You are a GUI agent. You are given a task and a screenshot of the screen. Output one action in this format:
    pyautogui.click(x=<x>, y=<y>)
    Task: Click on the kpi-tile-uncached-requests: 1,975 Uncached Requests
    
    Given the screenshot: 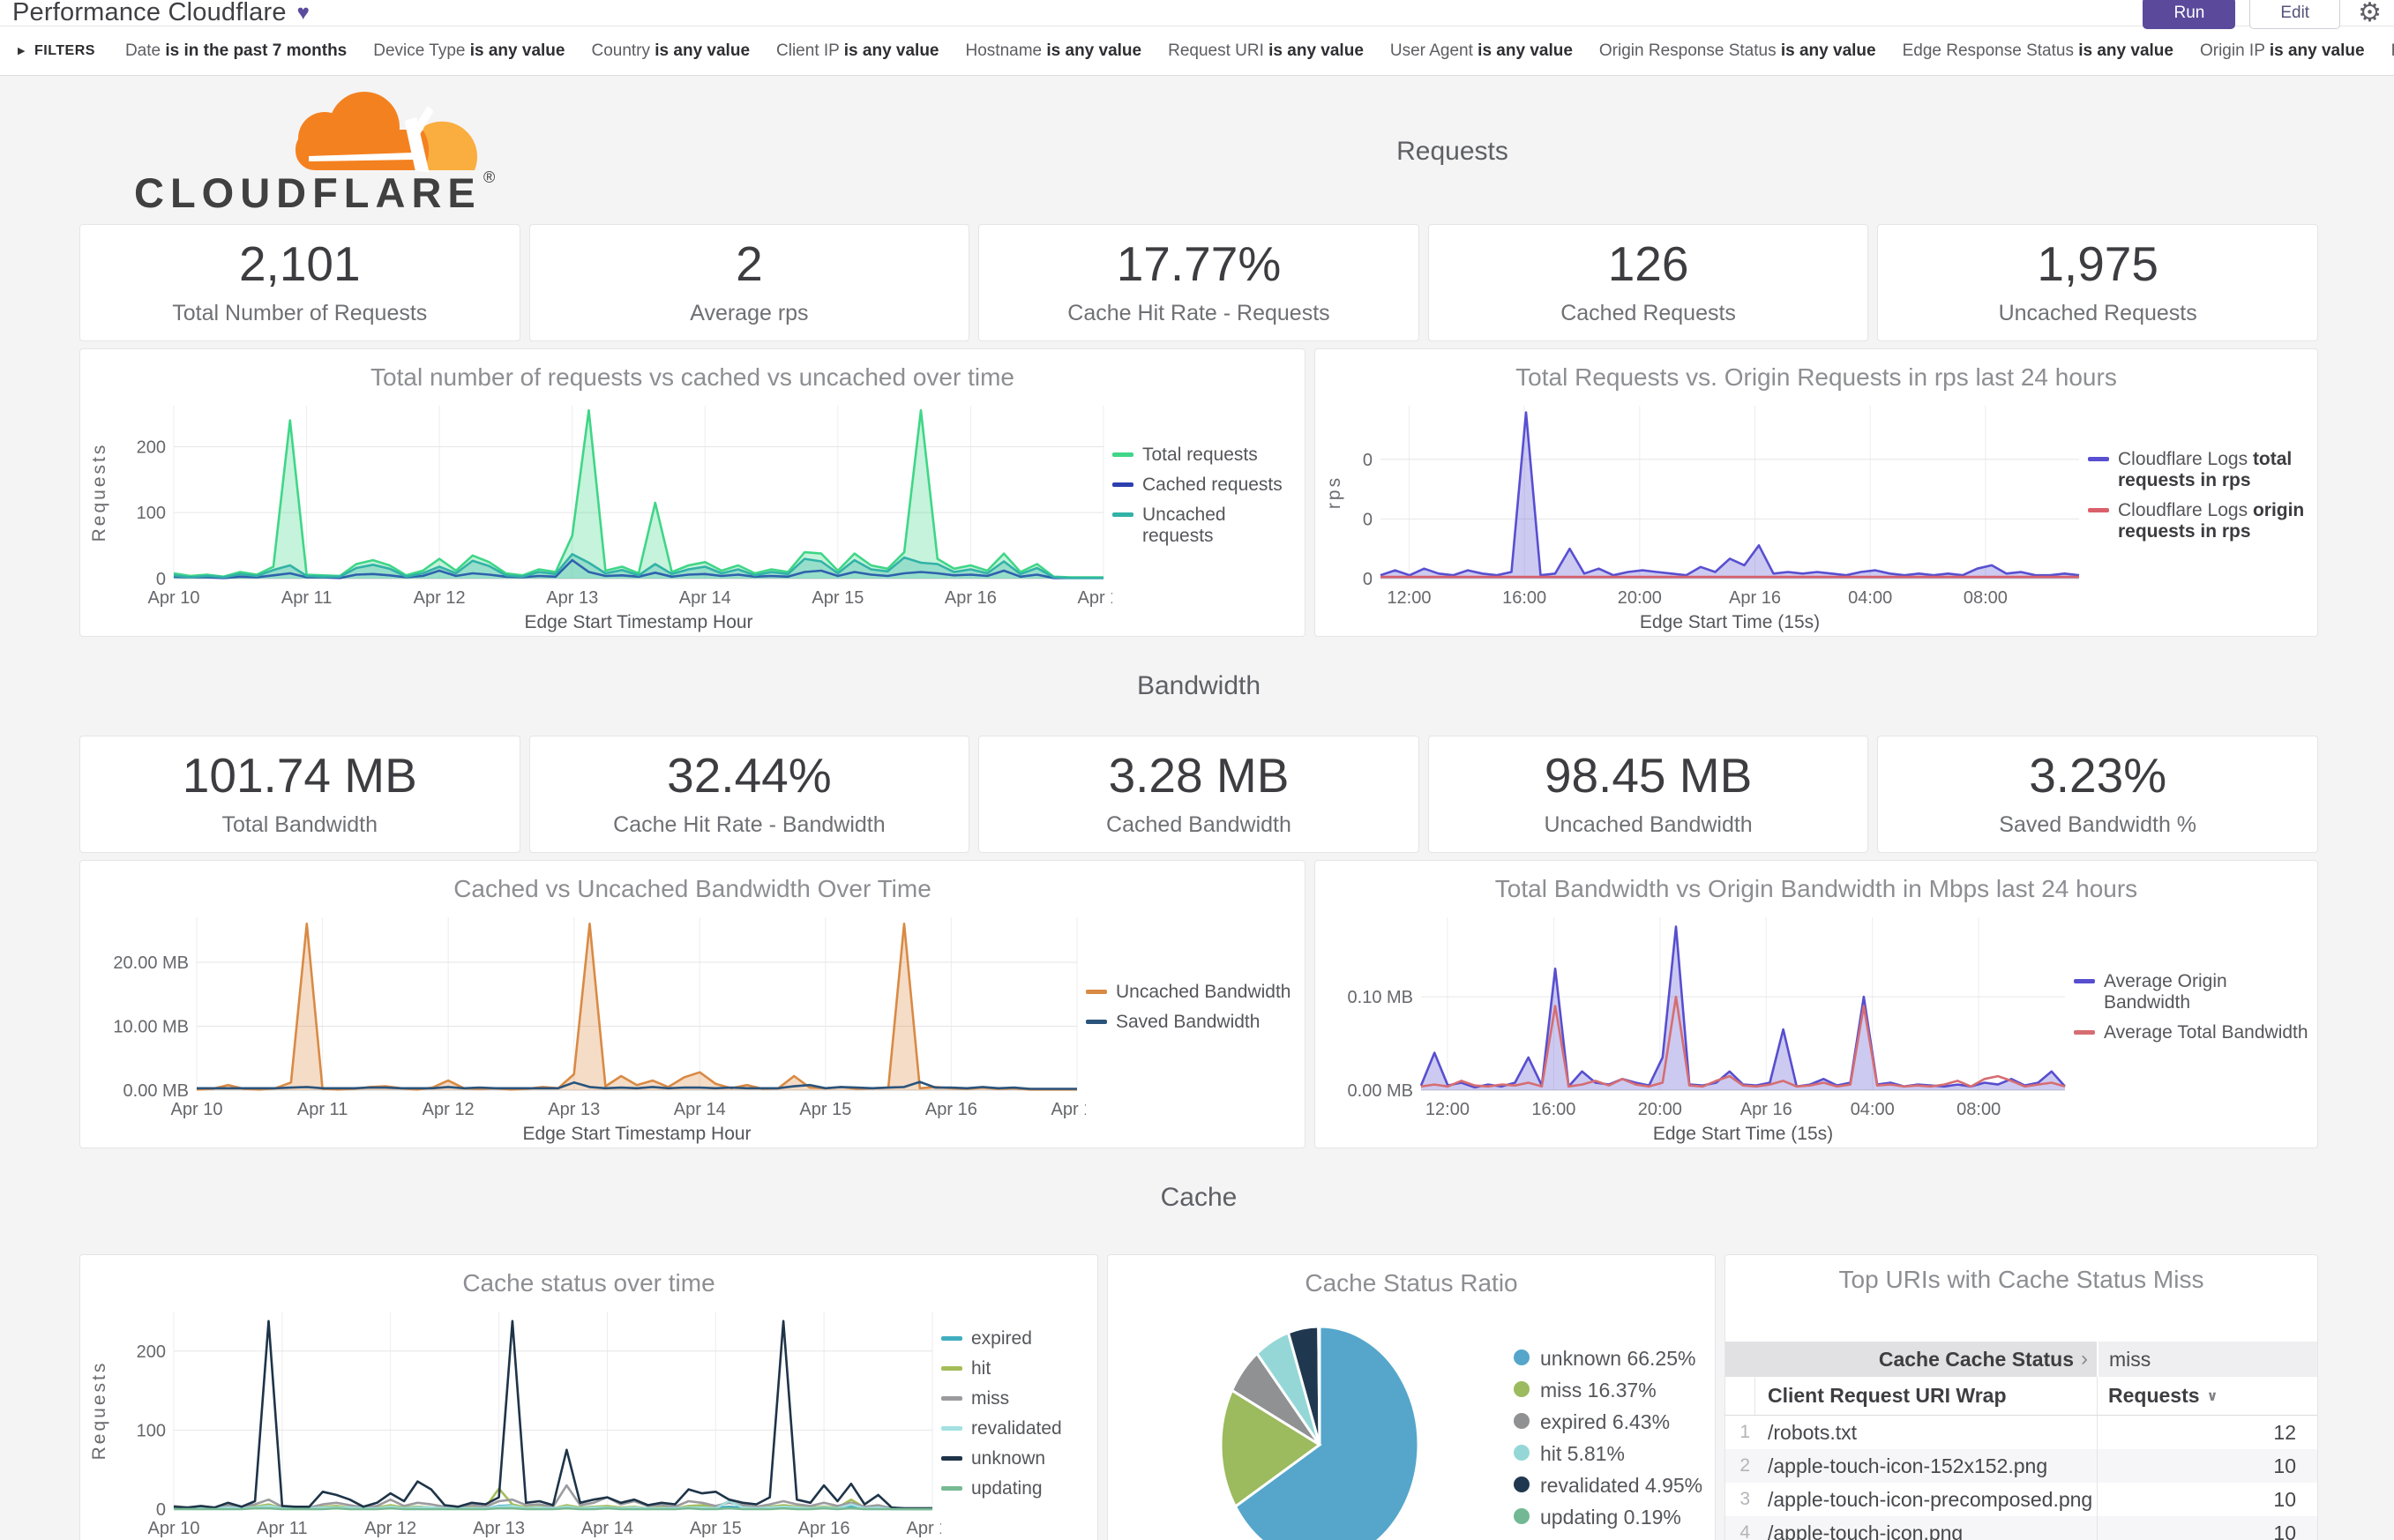 What is the action you would take?
    pyautogui.click(x=2097, y=282)
    